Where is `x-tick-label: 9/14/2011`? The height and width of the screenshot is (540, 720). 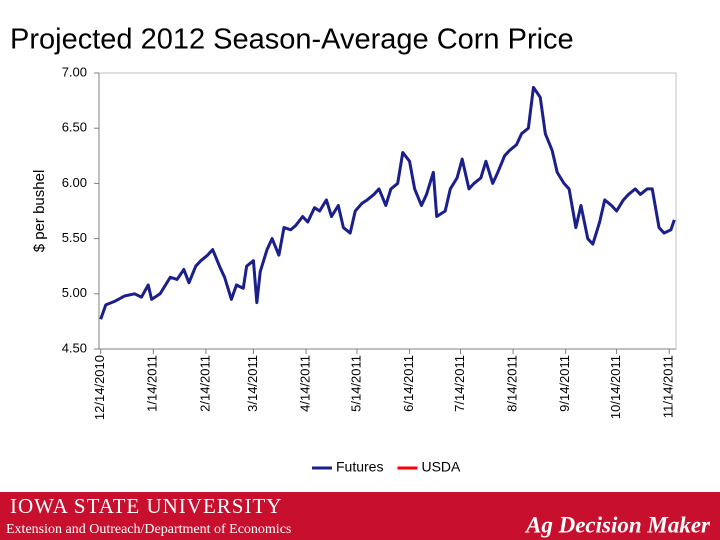
x-tick-label: 9/14/2011 is located at coordinates (564, 383).